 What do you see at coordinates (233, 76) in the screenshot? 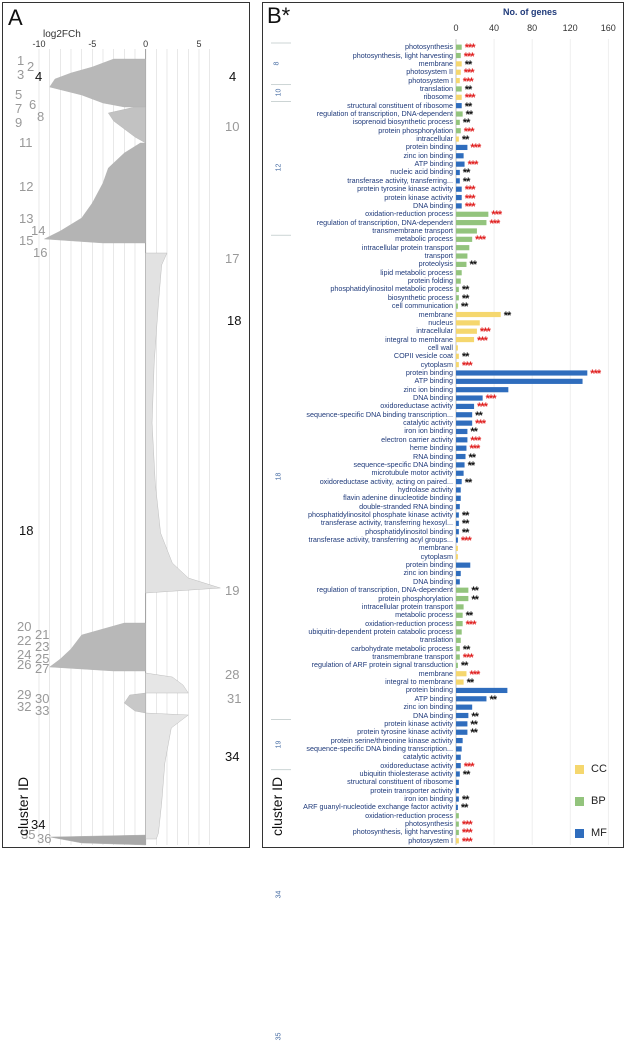
I see `a-cluster-id: 4` at bounding box center [233, 76].